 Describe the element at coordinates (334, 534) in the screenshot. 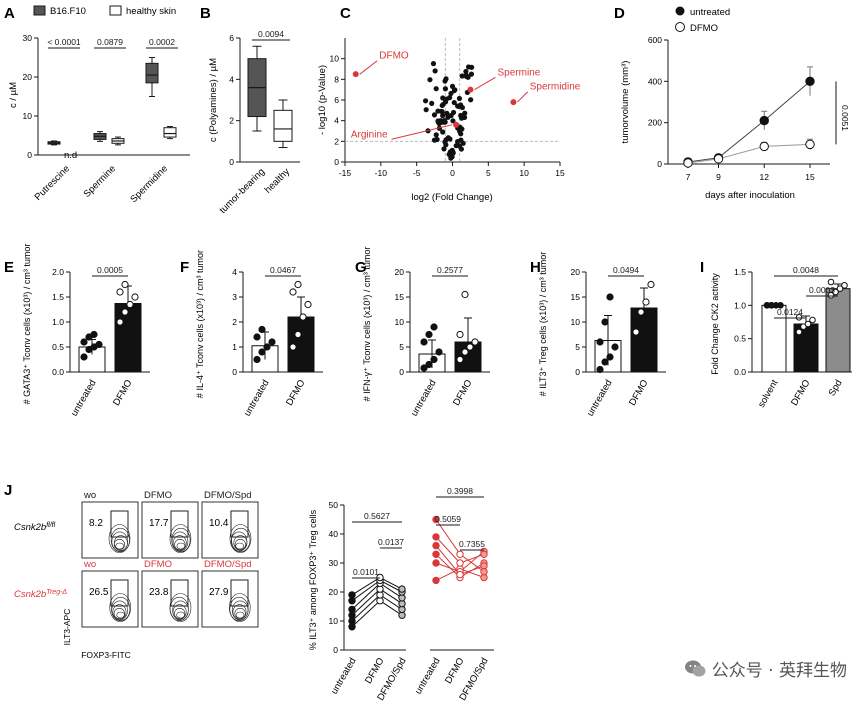

I see `y-tick-label: 40` at that location.